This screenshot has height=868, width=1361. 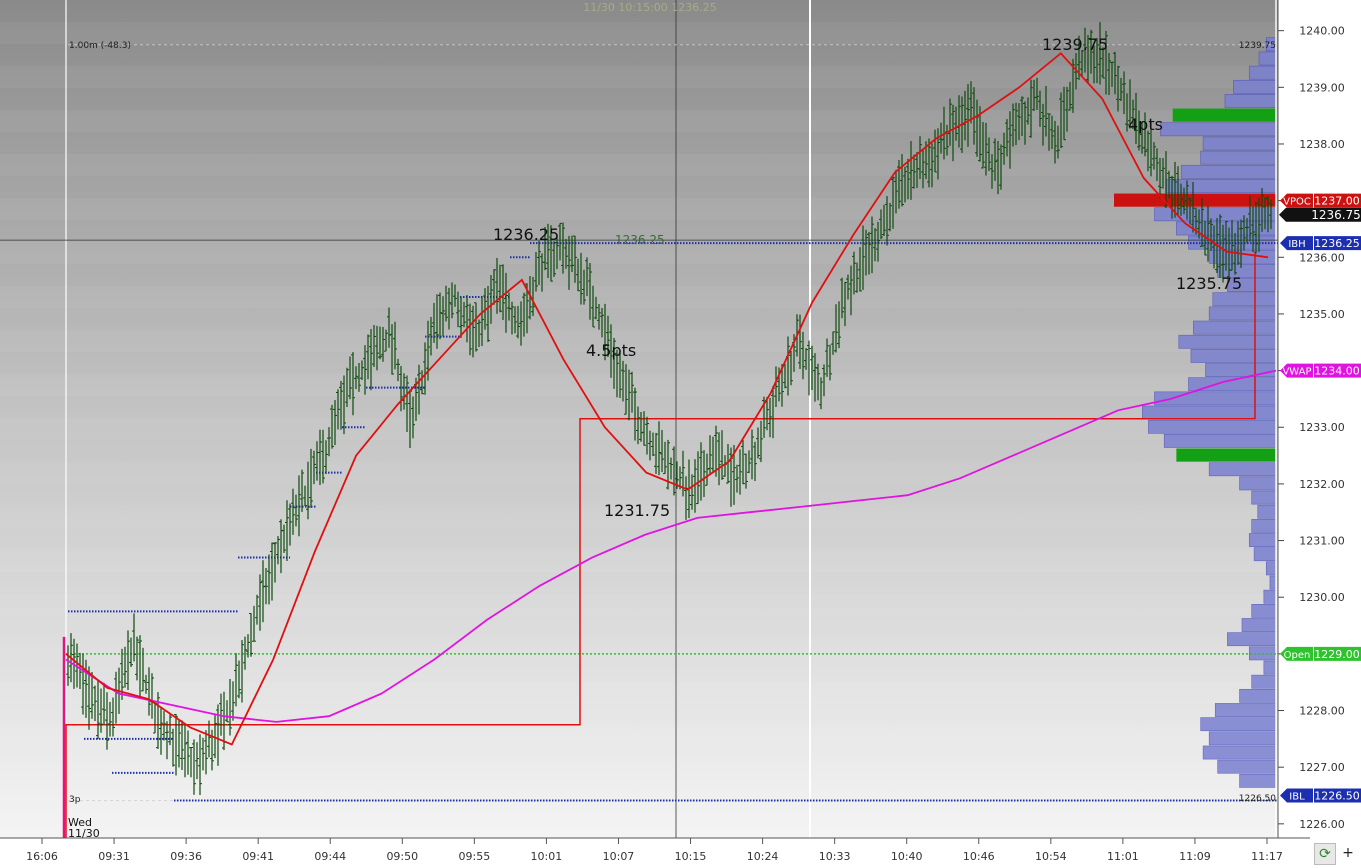 I want to click on x-tick-label: 11:17, so click(x=1267, y=856).